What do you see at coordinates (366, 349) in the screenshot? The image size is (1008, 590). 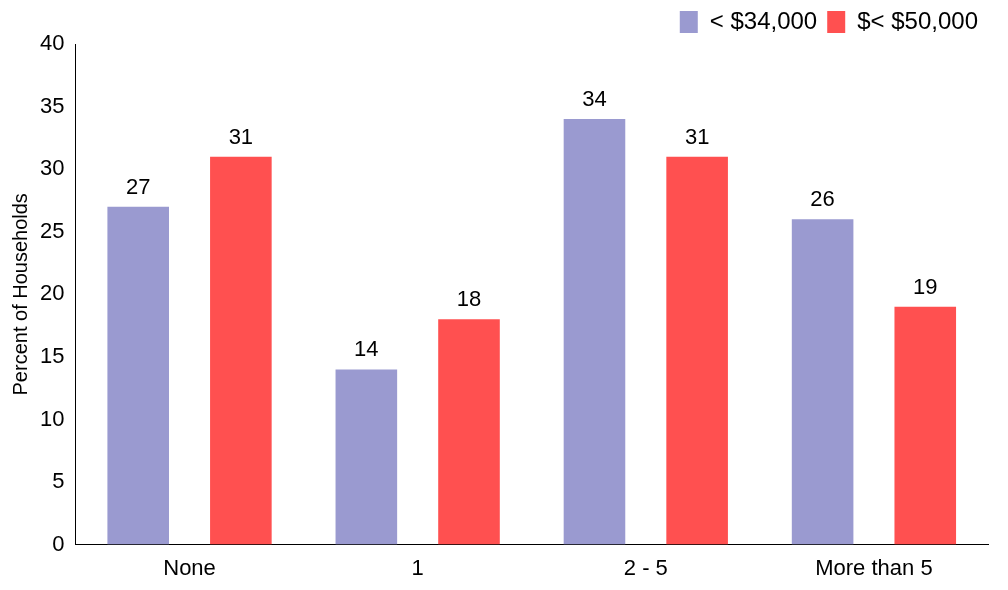 I see `data-label: 14` at bounding box center [366, 349].